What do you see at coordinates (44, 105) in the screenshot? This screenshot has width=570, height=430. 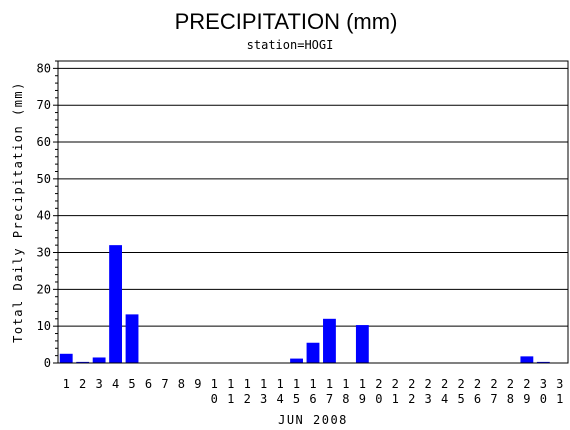 I see `y-tick-label: 70` at bounding box center [44, 105].